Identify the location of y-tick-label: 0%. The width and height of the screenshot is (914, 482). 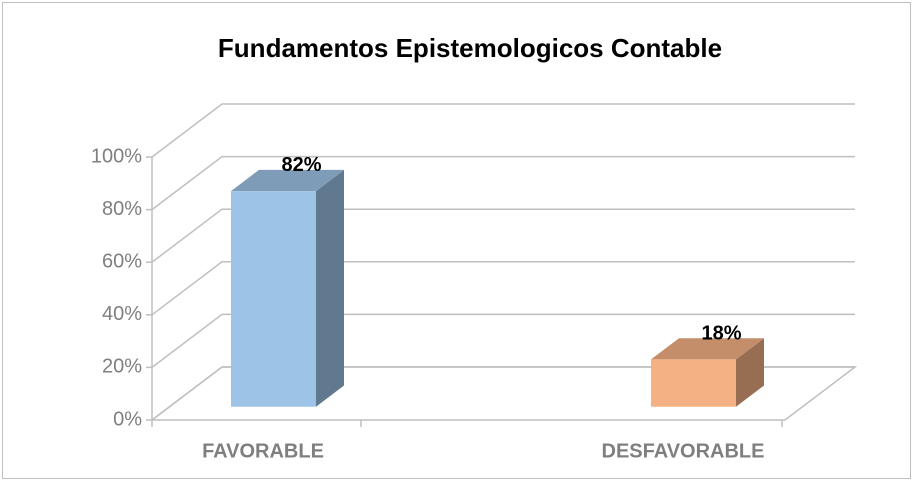
(127, 419).